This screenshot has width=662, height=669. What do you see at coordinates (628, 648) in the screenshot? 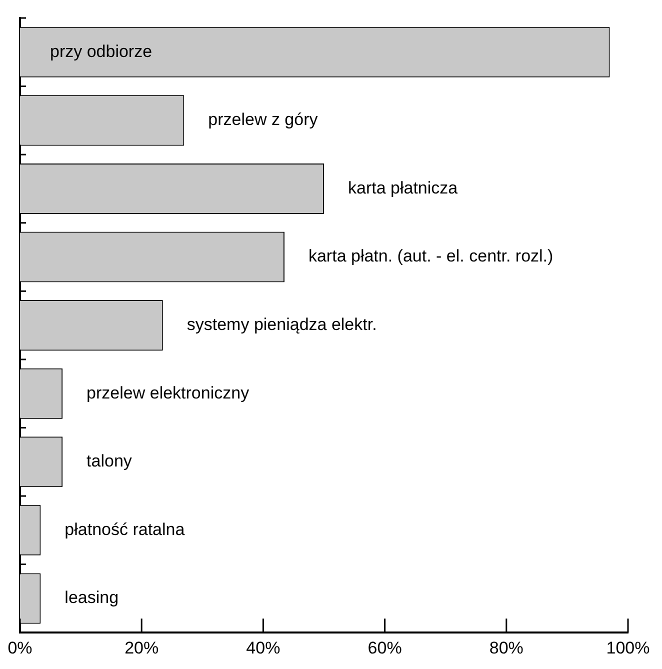
I see `x-tick-label: 100%` at bounding box center [628, 648].